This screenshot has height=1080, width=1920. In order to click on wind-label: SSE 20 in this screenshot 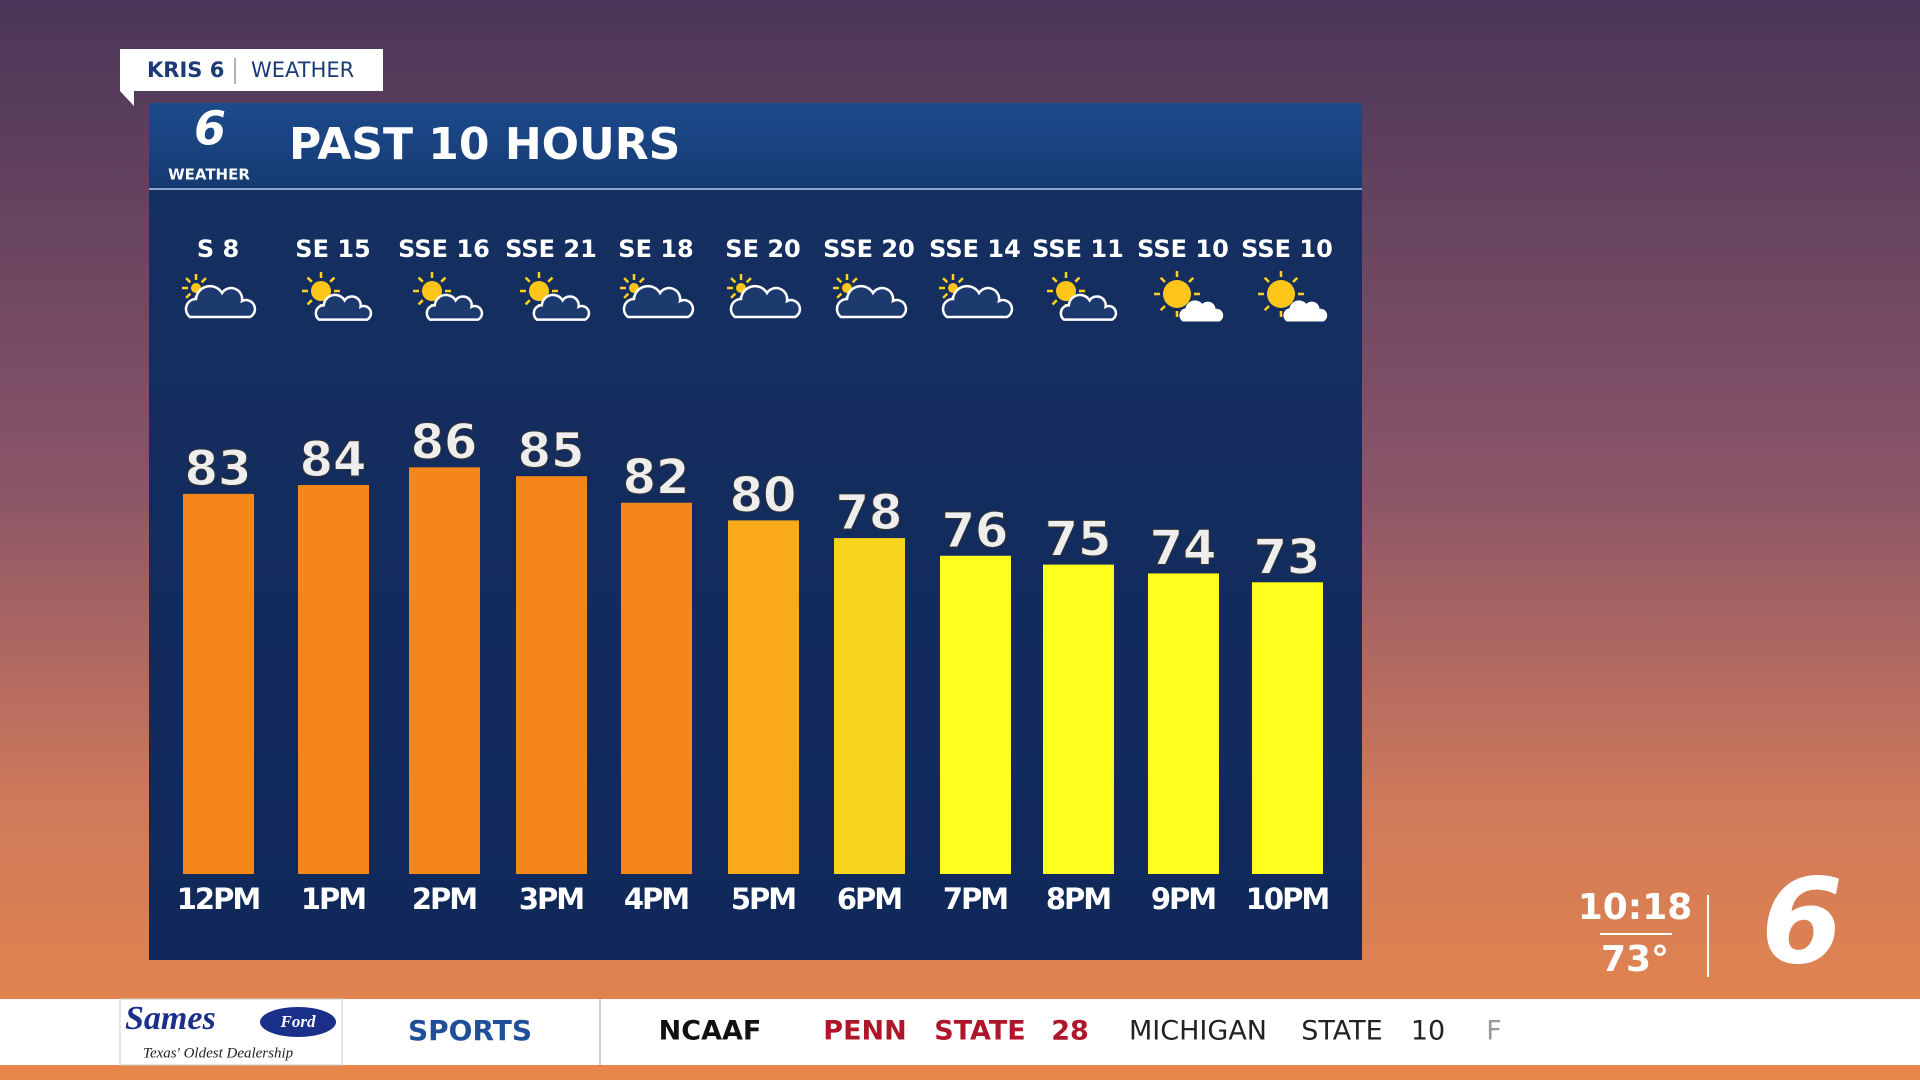, I will do `click(869, 249)`.